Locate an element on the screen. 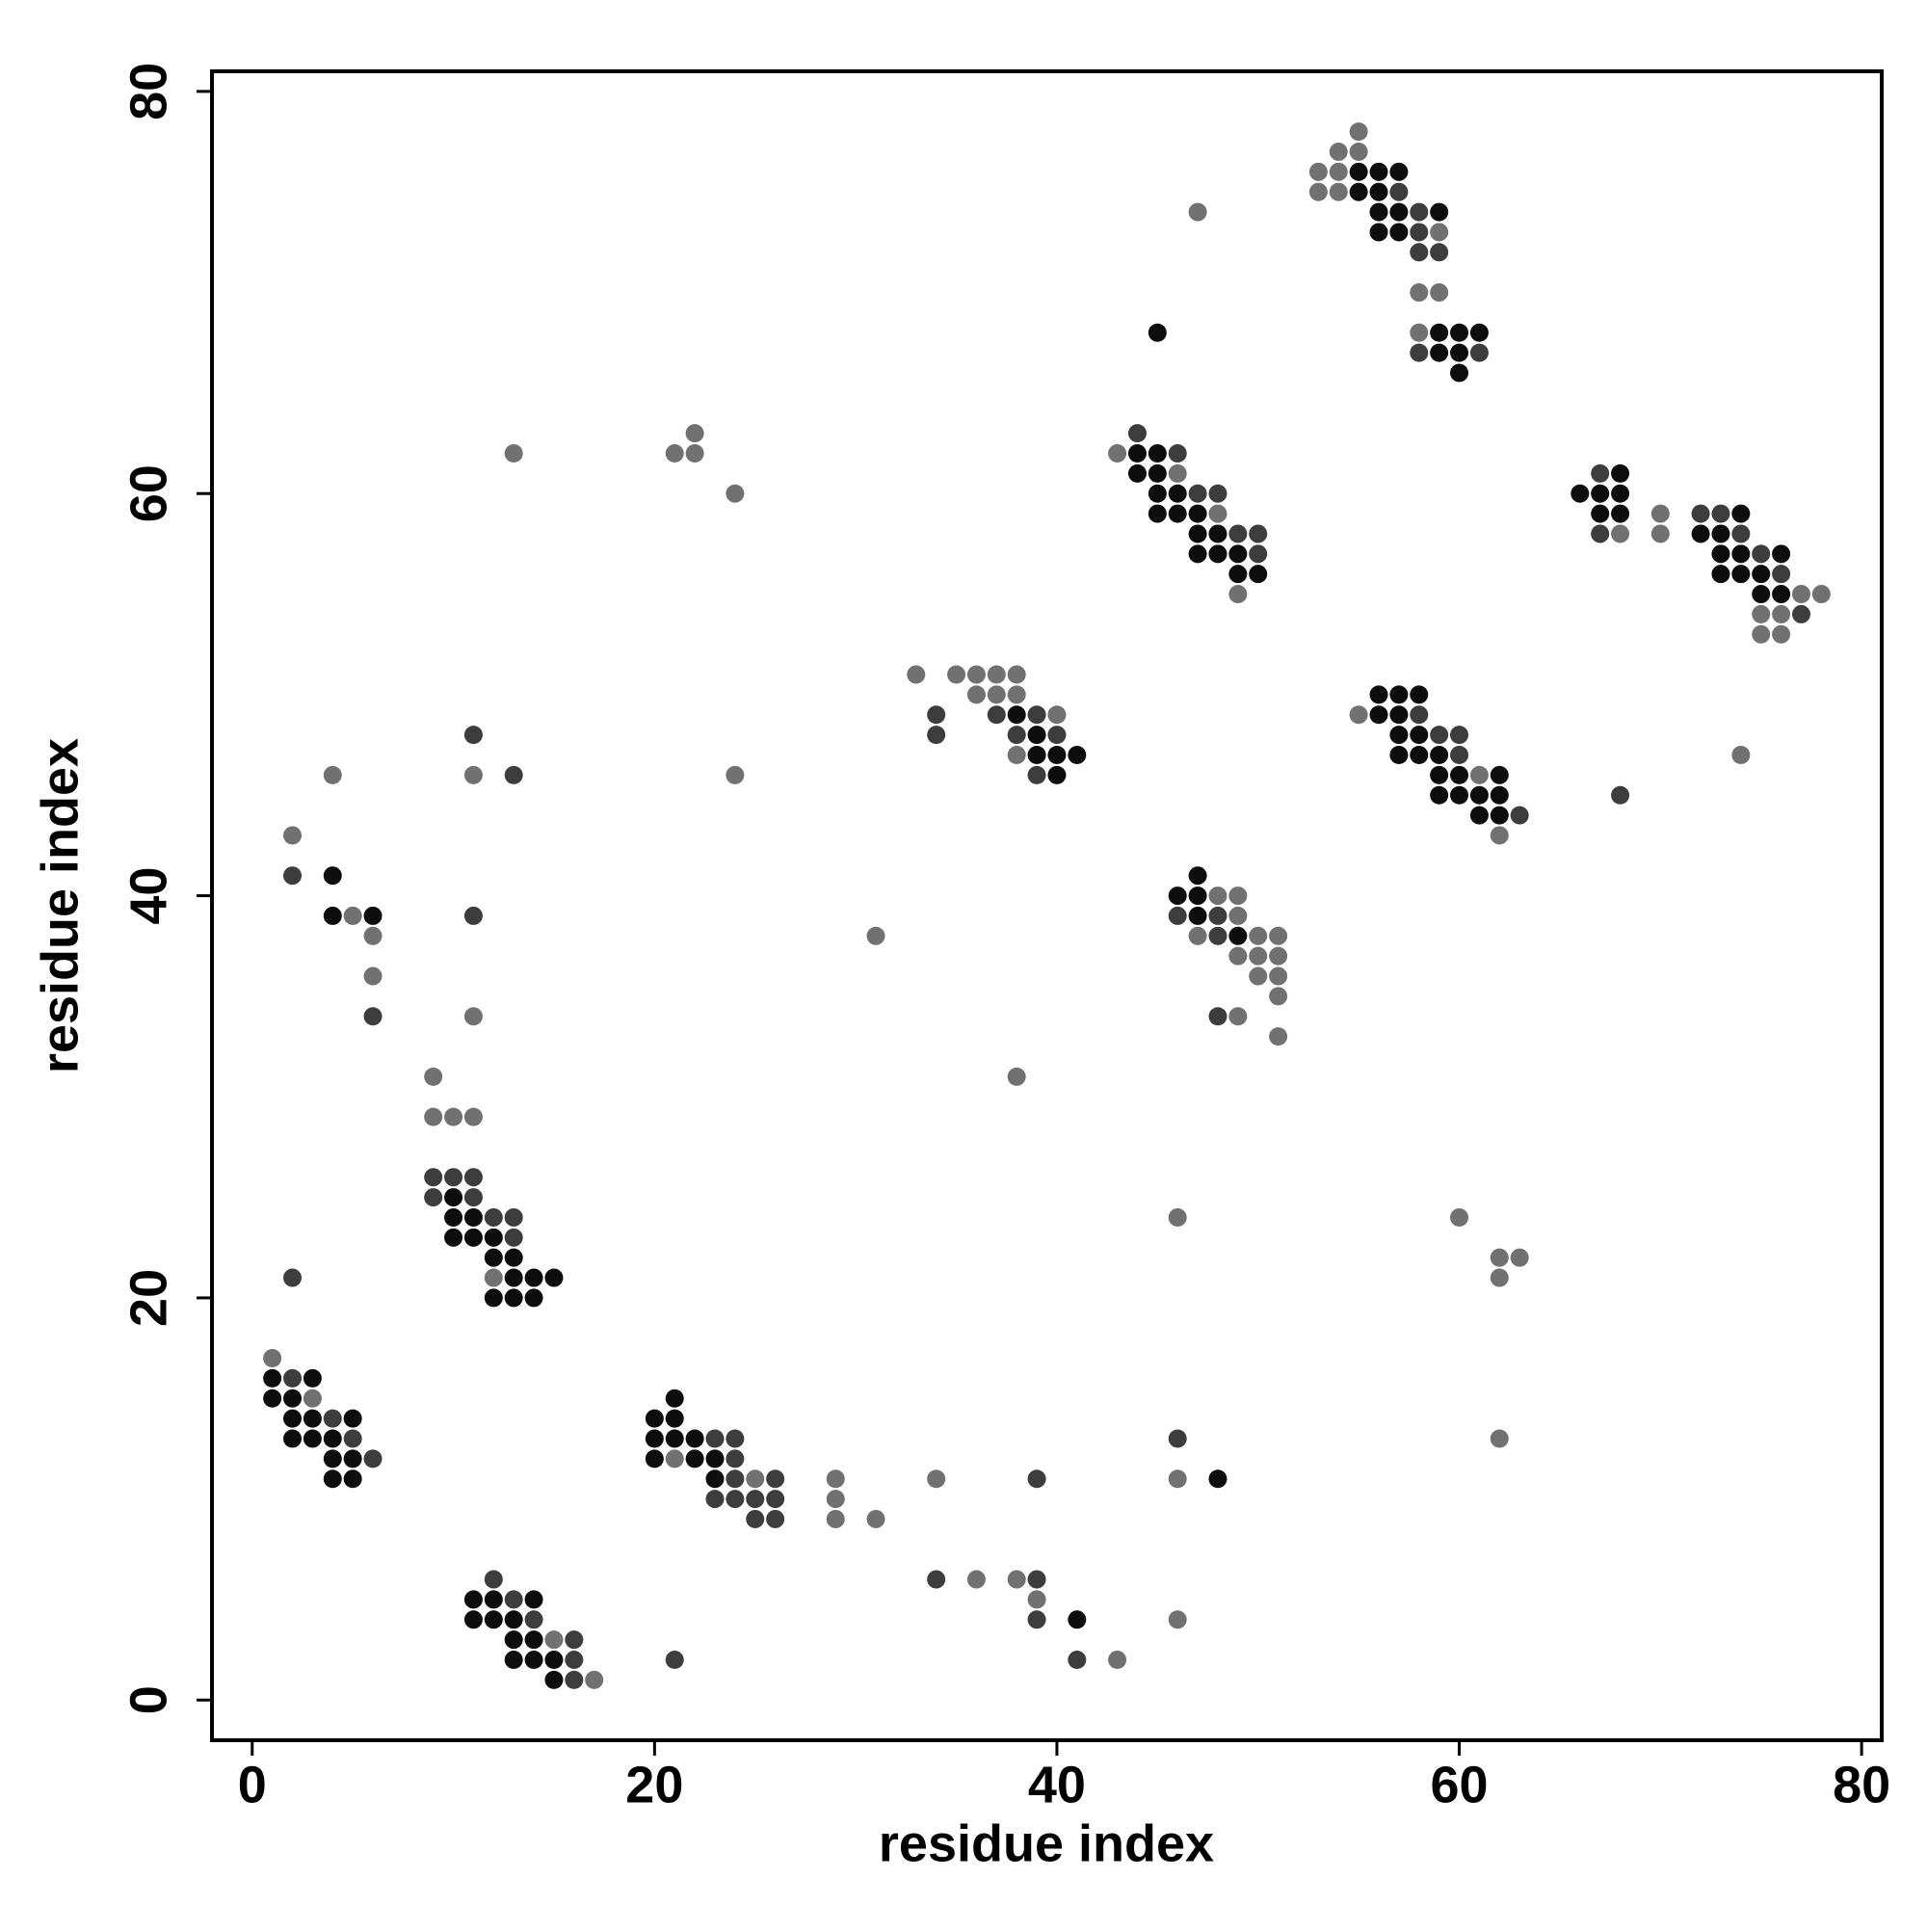 The height and width of the screenshot is (1932, 1927). x-tick-label: 40 is located at coordinates (1057, 1784).